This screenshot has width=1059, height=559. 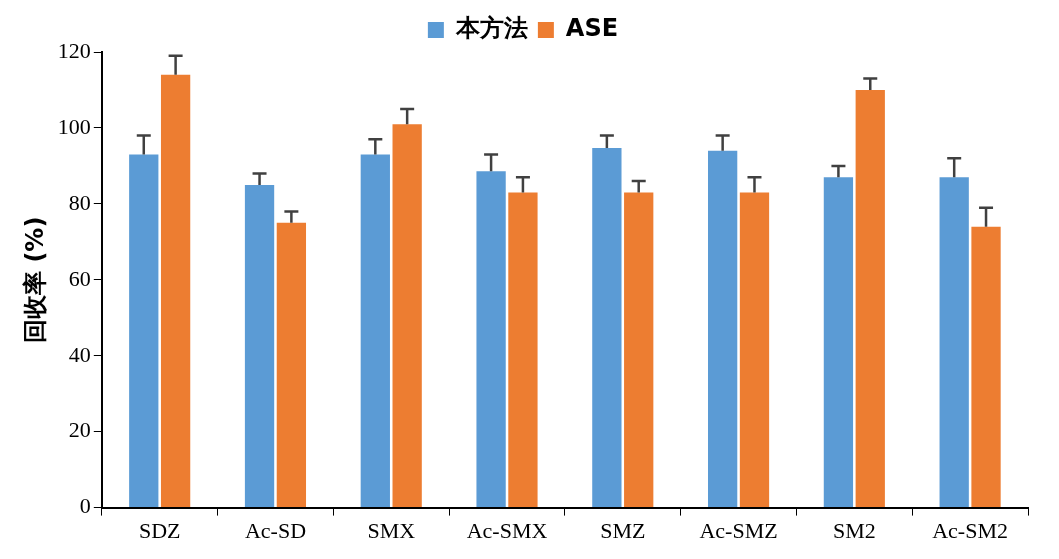 I want to click on y-tick-label: 80, so click(x=79, y=202).